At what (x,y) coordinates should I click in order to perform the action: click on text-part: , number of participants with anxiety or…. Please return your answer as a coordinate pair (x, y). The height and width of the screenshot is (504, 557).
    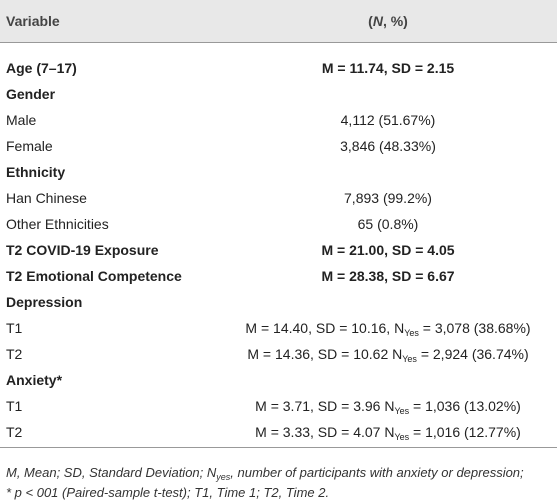
    Looking at the image, I should click on (377, 472).